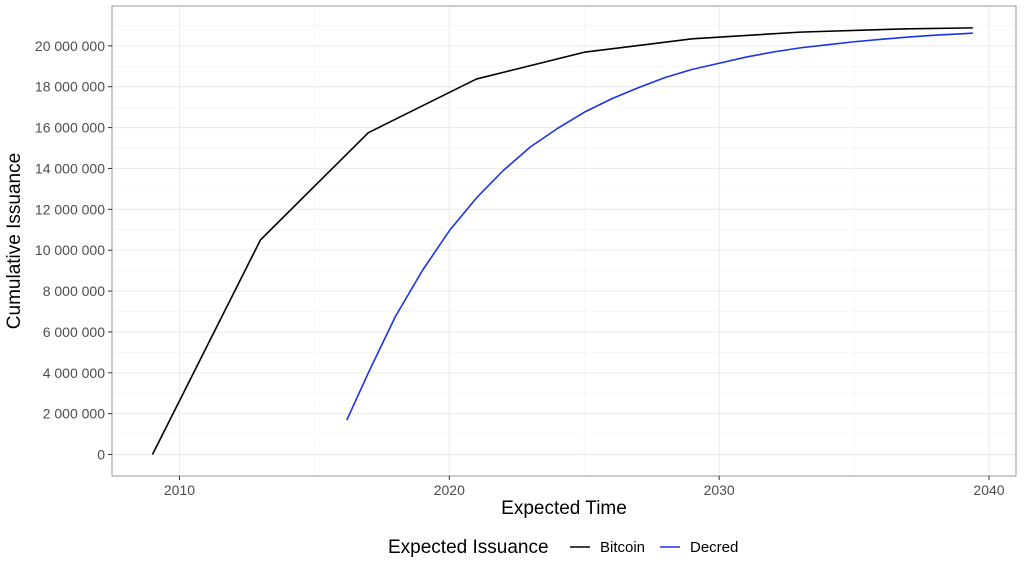 The width and height of the screenshot is (1024, 568). I want to click on legend-label-decred: Decred, so click(714, 547).